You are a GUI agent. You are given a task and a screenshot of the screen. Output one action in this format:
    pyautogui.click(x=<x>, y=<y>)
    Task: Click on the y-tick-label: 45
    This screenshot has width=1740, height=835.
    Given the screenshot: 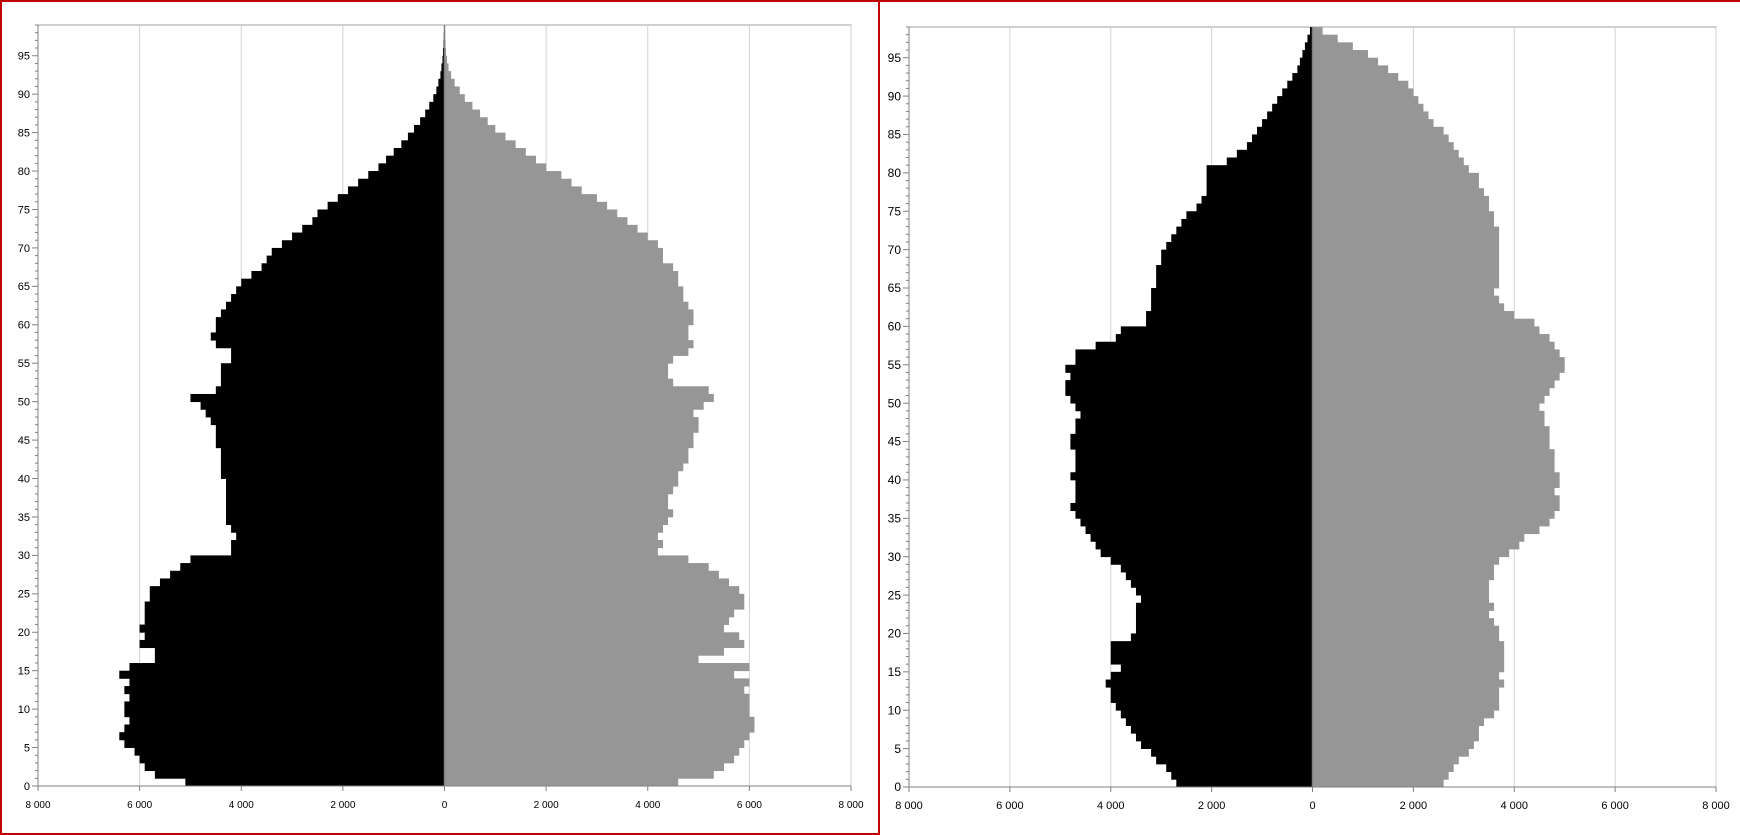 What is the action you would take?
    pyautogui.click(x=24, y=441)
    